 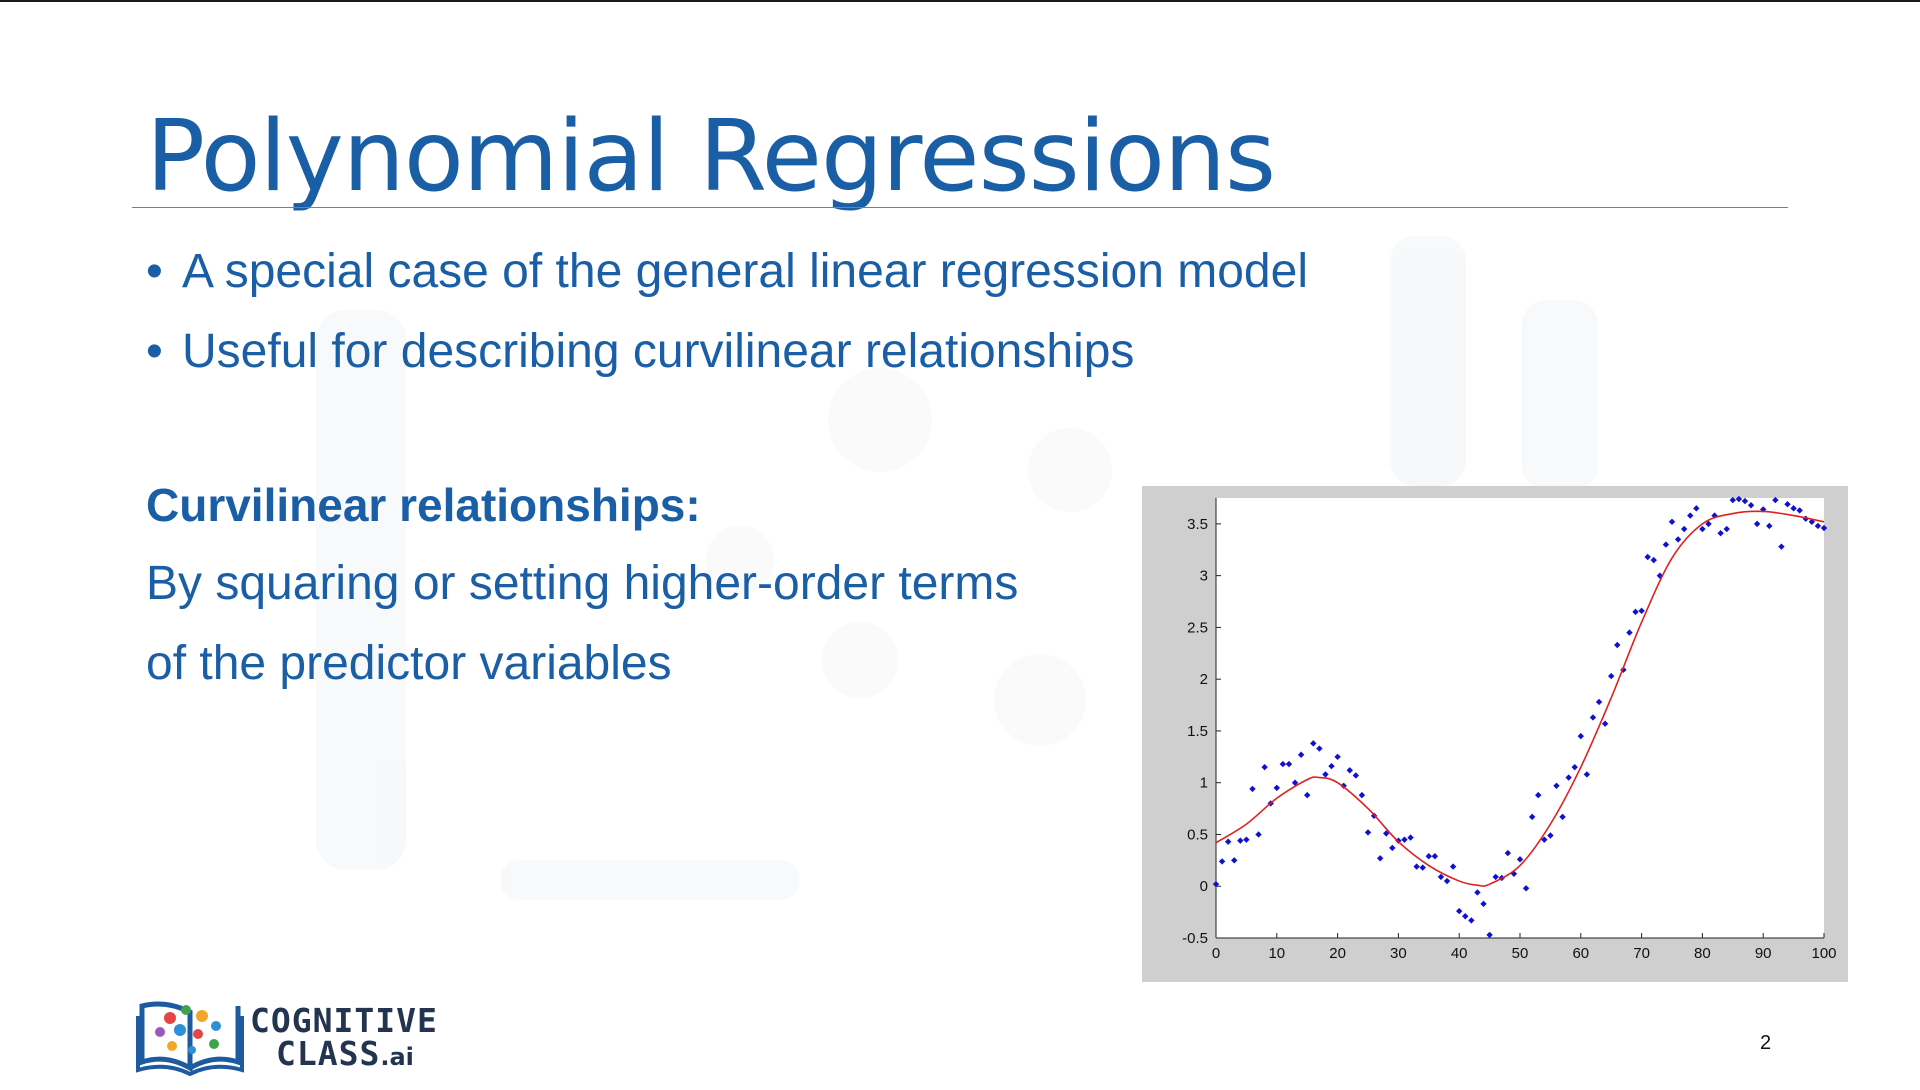 I want to click on cognitive-class-logo: COGNITIVE CLASS.ai, so click(x=296, y=1036).